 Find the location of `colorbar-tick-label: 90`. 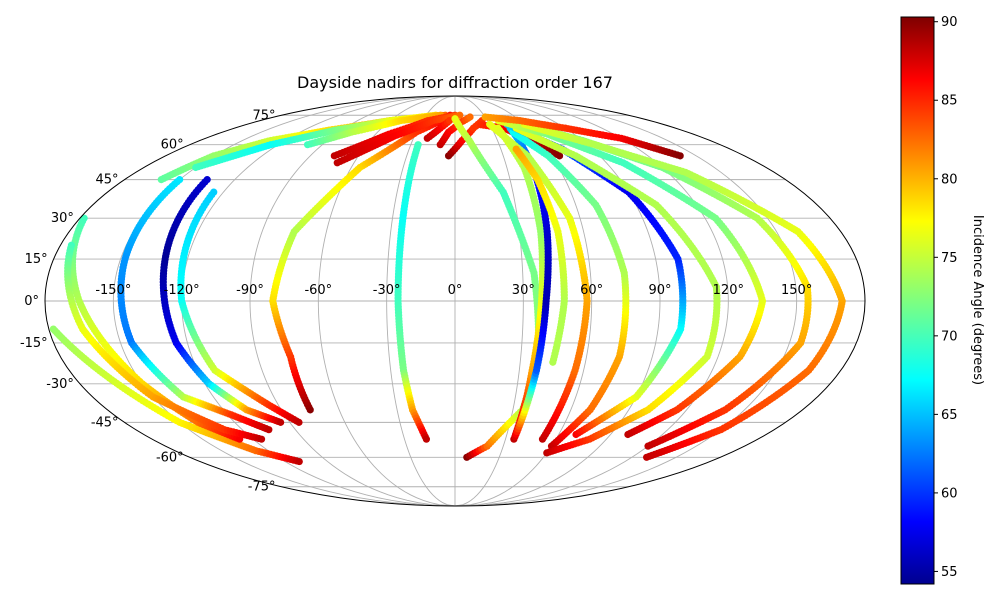

colorbar-tick-label: 90 is located at coordinates (949, 22).